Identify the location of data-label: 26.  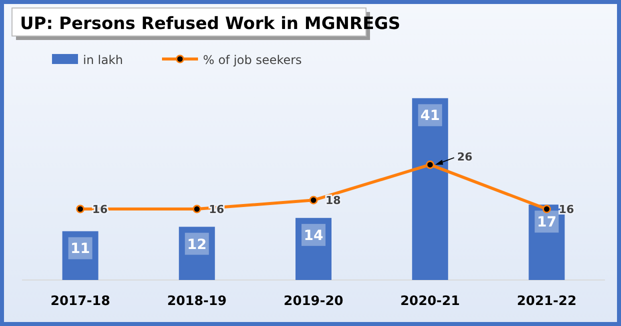
(465, 157).